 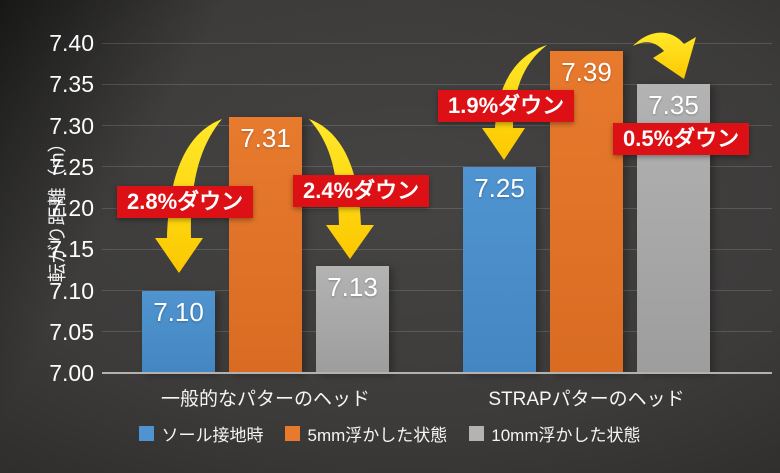 I want to click on legend: ソール接地時 5mm浮かした状態 10mm浮かした状態, so click(x=390, y=433).